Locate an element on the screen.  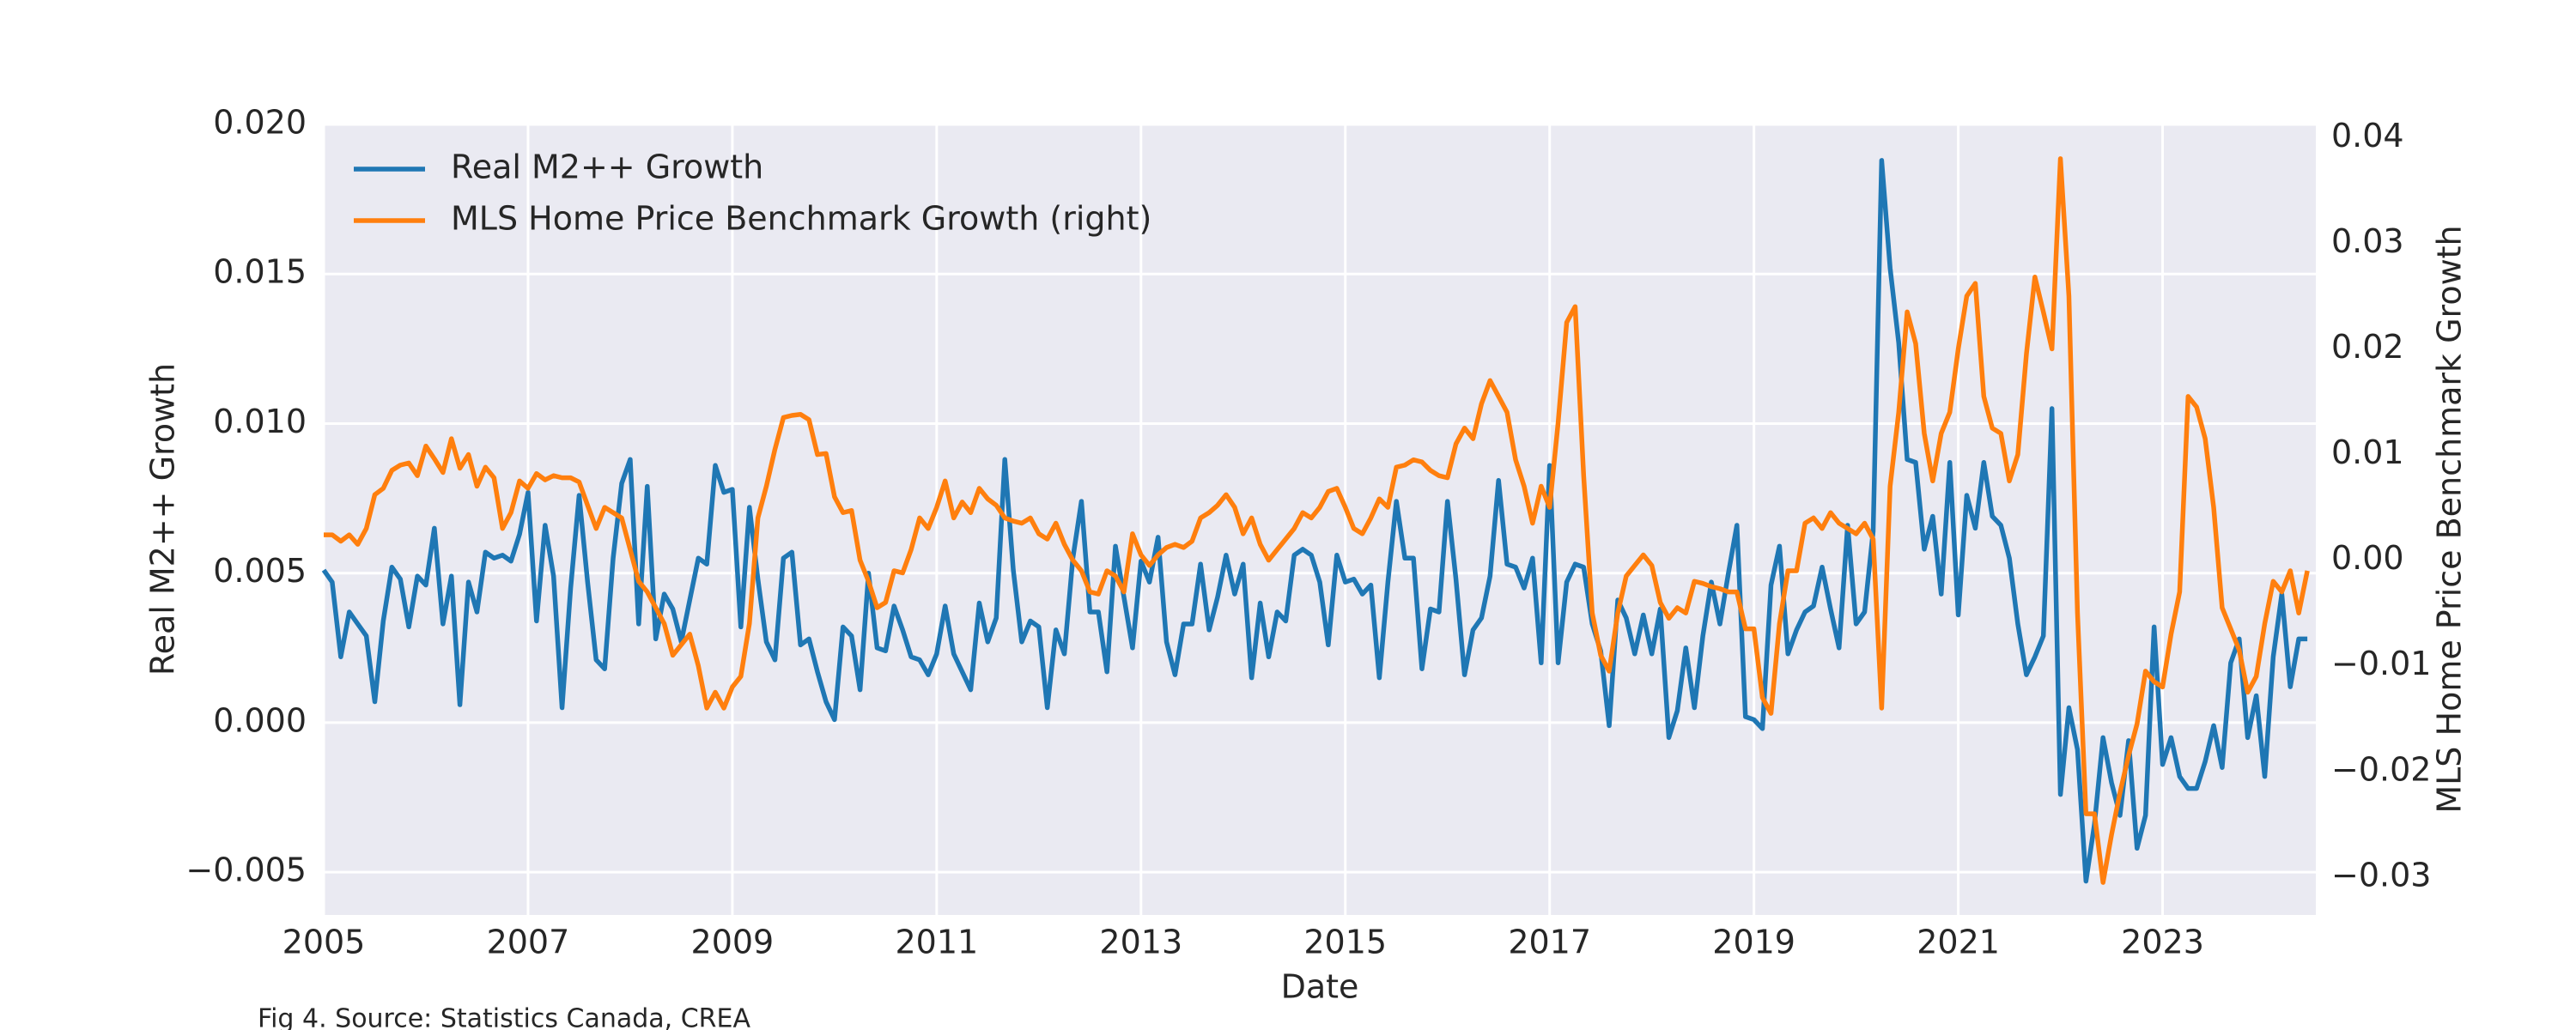
x-axis-label: Date is located at coordinates (1320, 987).